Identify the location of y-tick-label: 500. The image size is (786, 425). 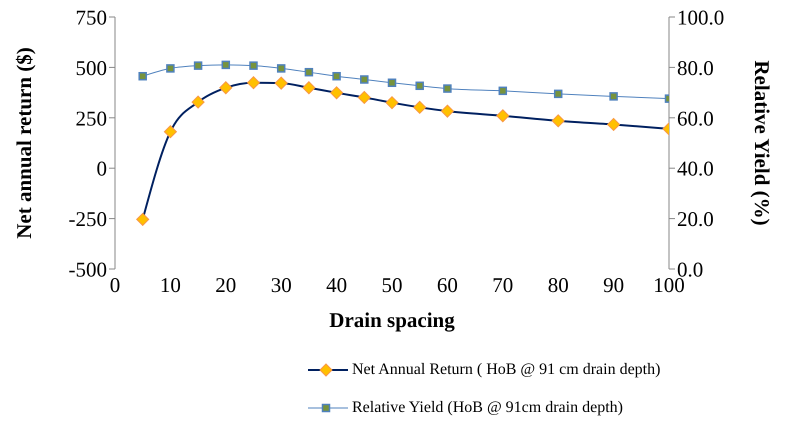
(91, 68).